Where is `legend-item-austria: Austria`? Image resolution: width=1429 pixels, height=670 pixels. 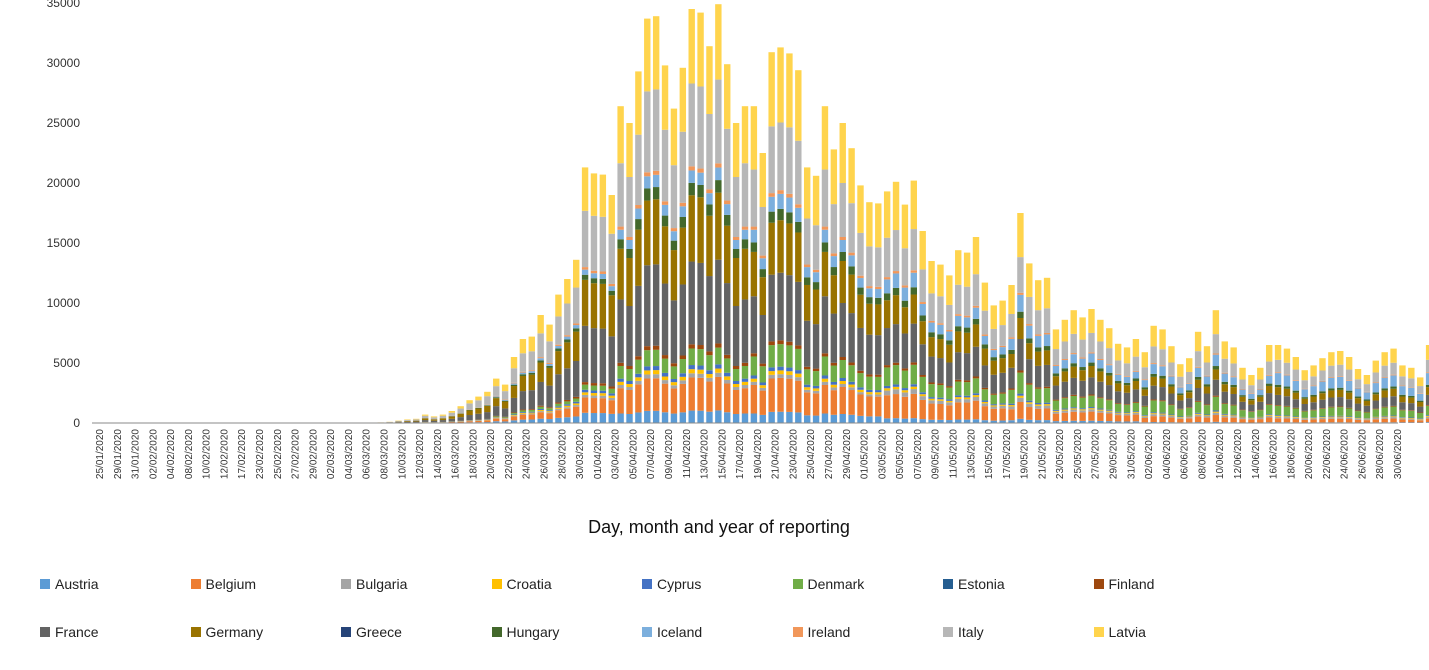
legend-item-austria: Austria is located at coordinates (69, 584).